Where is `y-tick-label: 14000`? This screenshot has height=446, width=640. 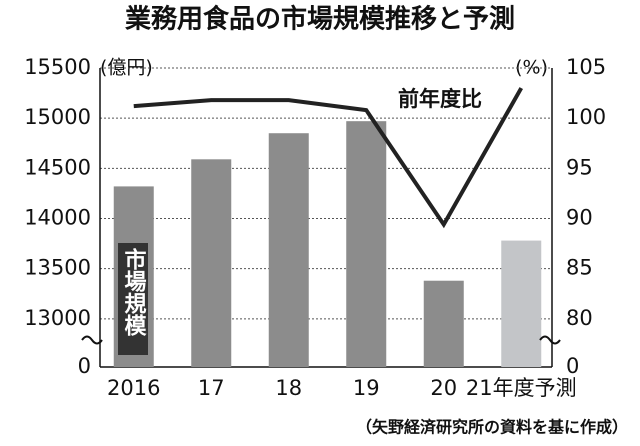
y-tick-label: 14000 is located at coordinates (57, 218).